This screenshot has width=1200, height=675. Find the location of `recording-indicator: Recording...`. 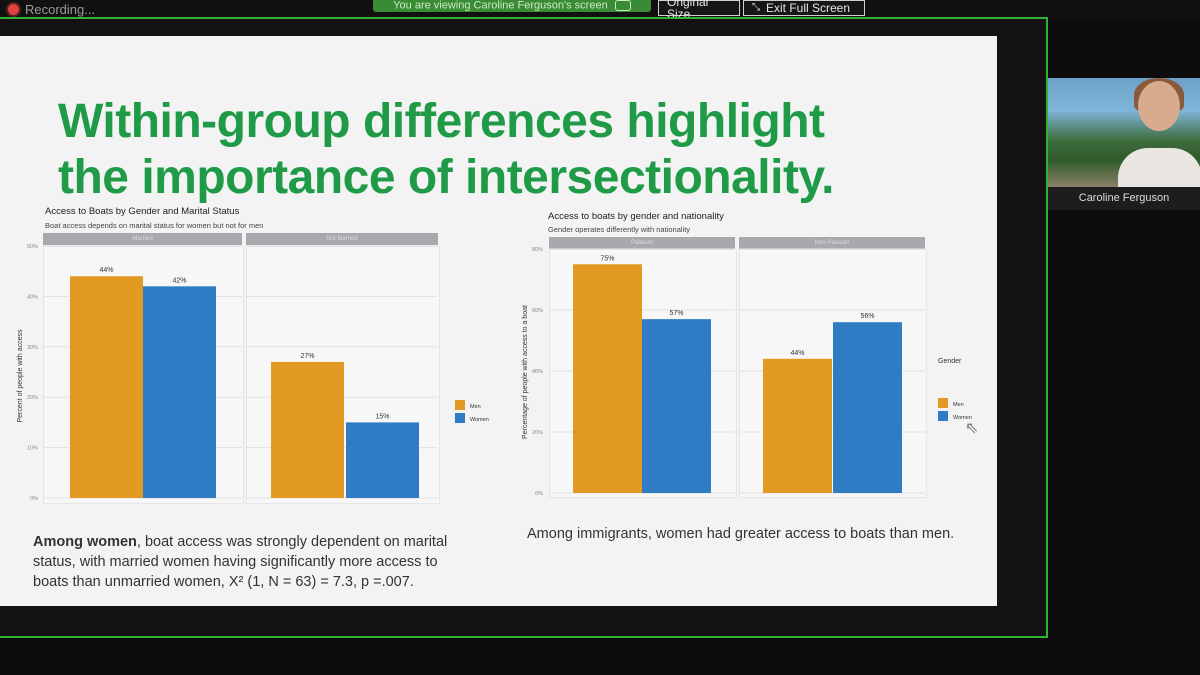

recording-indicator: Recording... is located at coordinates (51, 9).